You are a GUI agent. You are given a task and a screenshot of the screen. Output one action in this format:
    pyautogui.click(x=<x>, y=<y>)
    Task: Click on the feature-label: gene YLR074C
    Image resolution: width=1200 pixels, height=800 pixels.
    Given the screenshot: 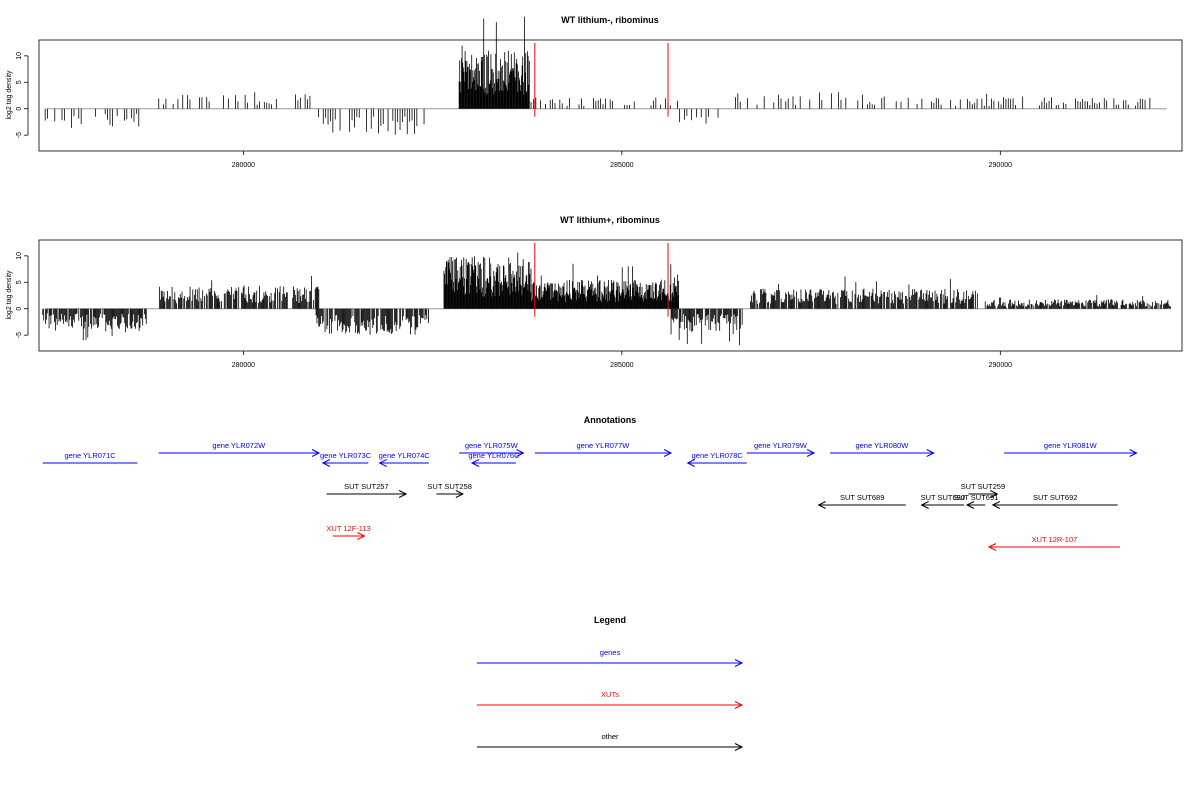 What is the action you would take?
    pyautogui.click(x=405, y=455)
    